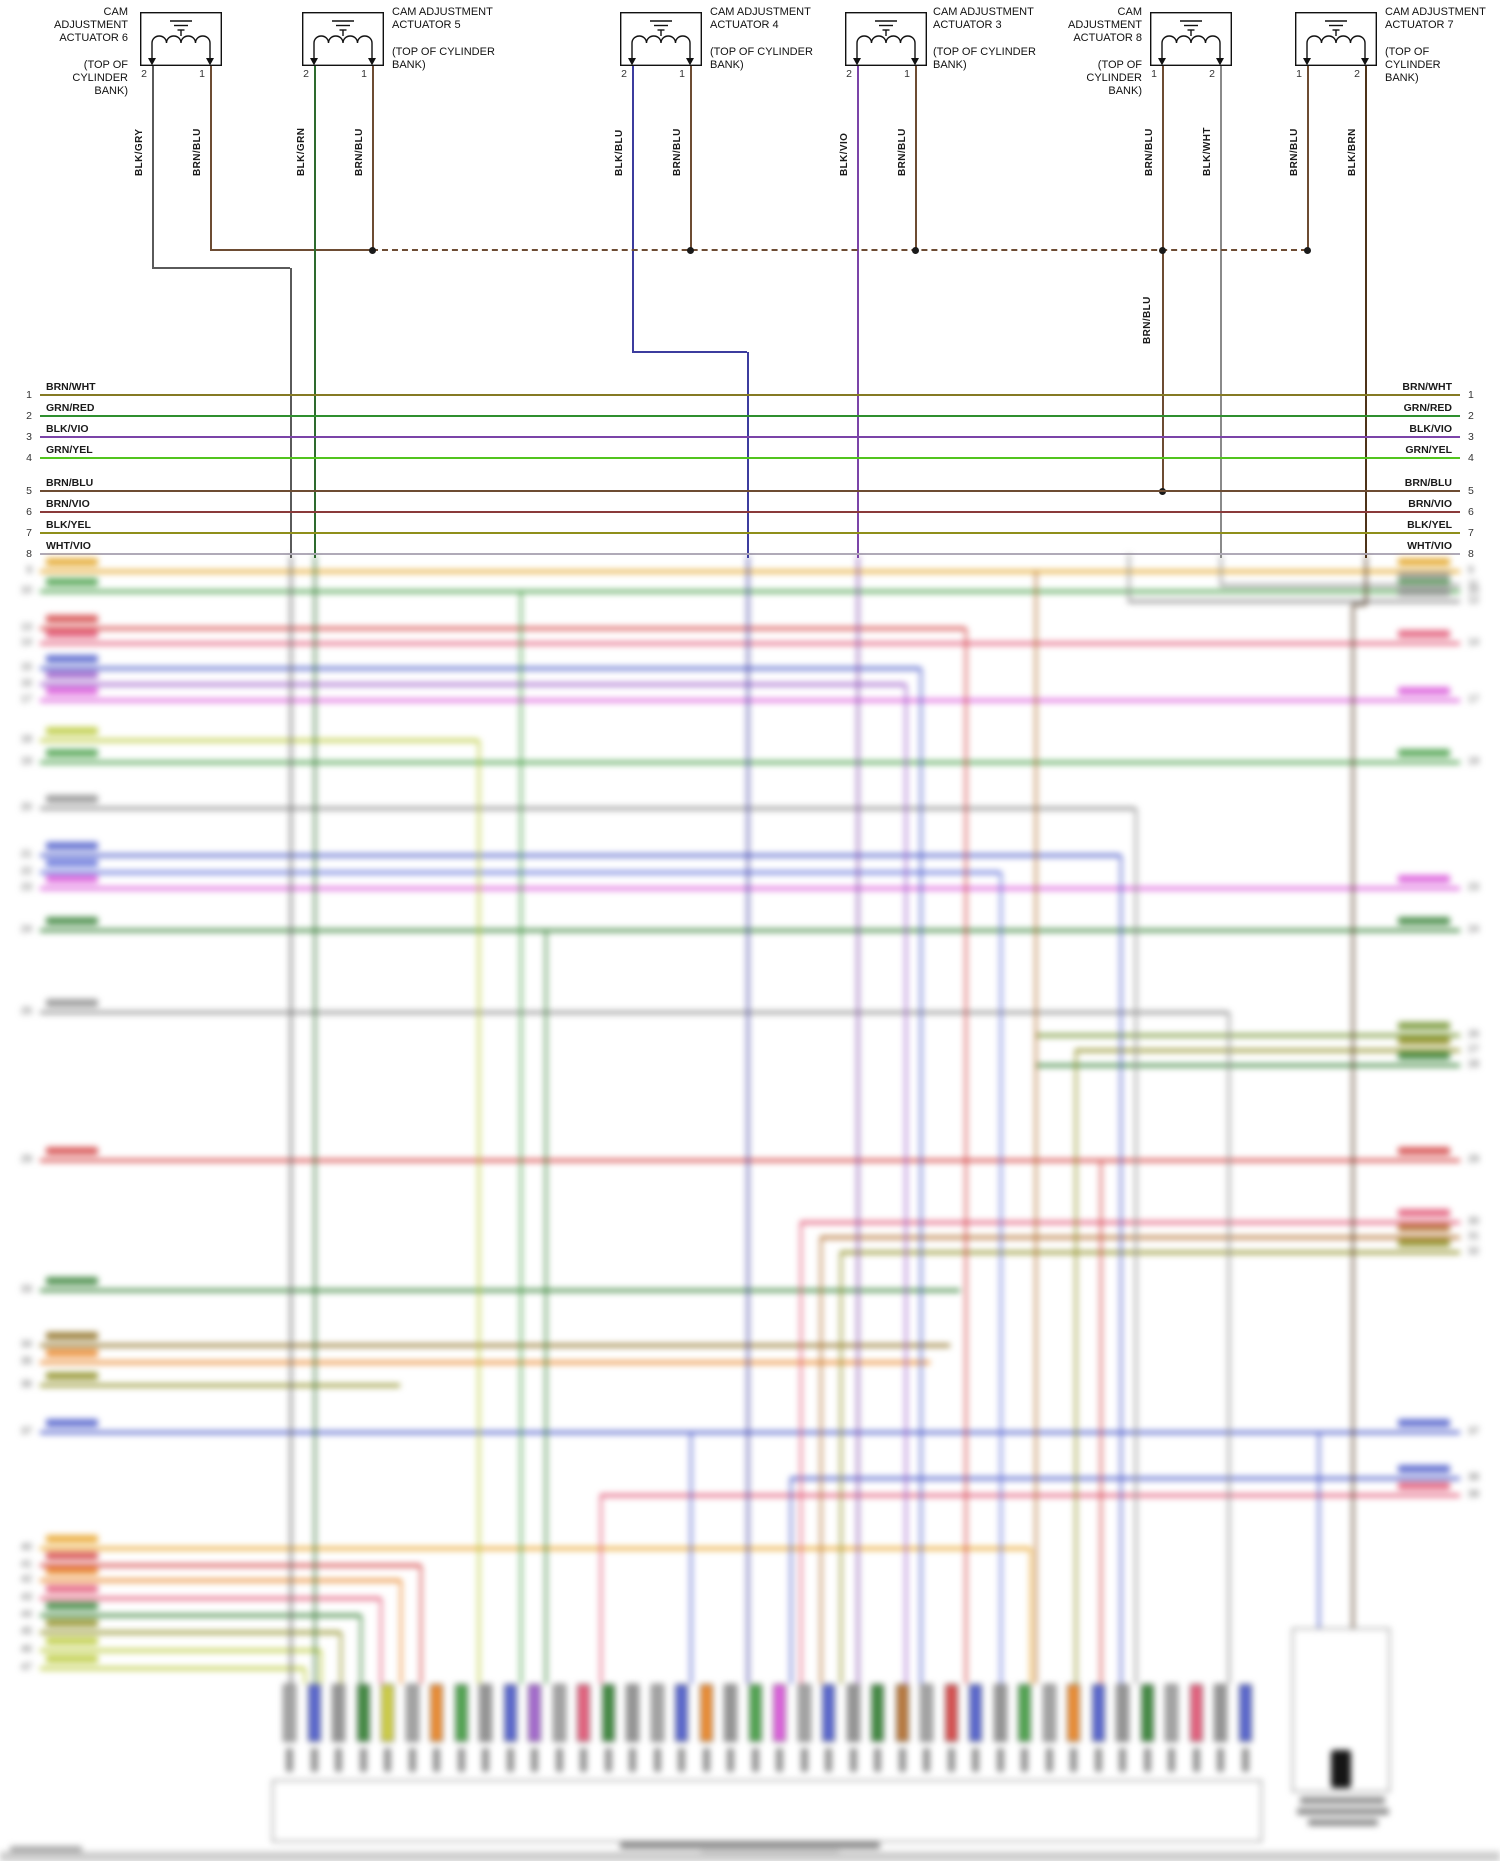 This screenshot has height=1861, width=1500. I want to click on cam-actuator-title: CAM ADJUSTMENT ACTUATOR 3, so click(983, 18).